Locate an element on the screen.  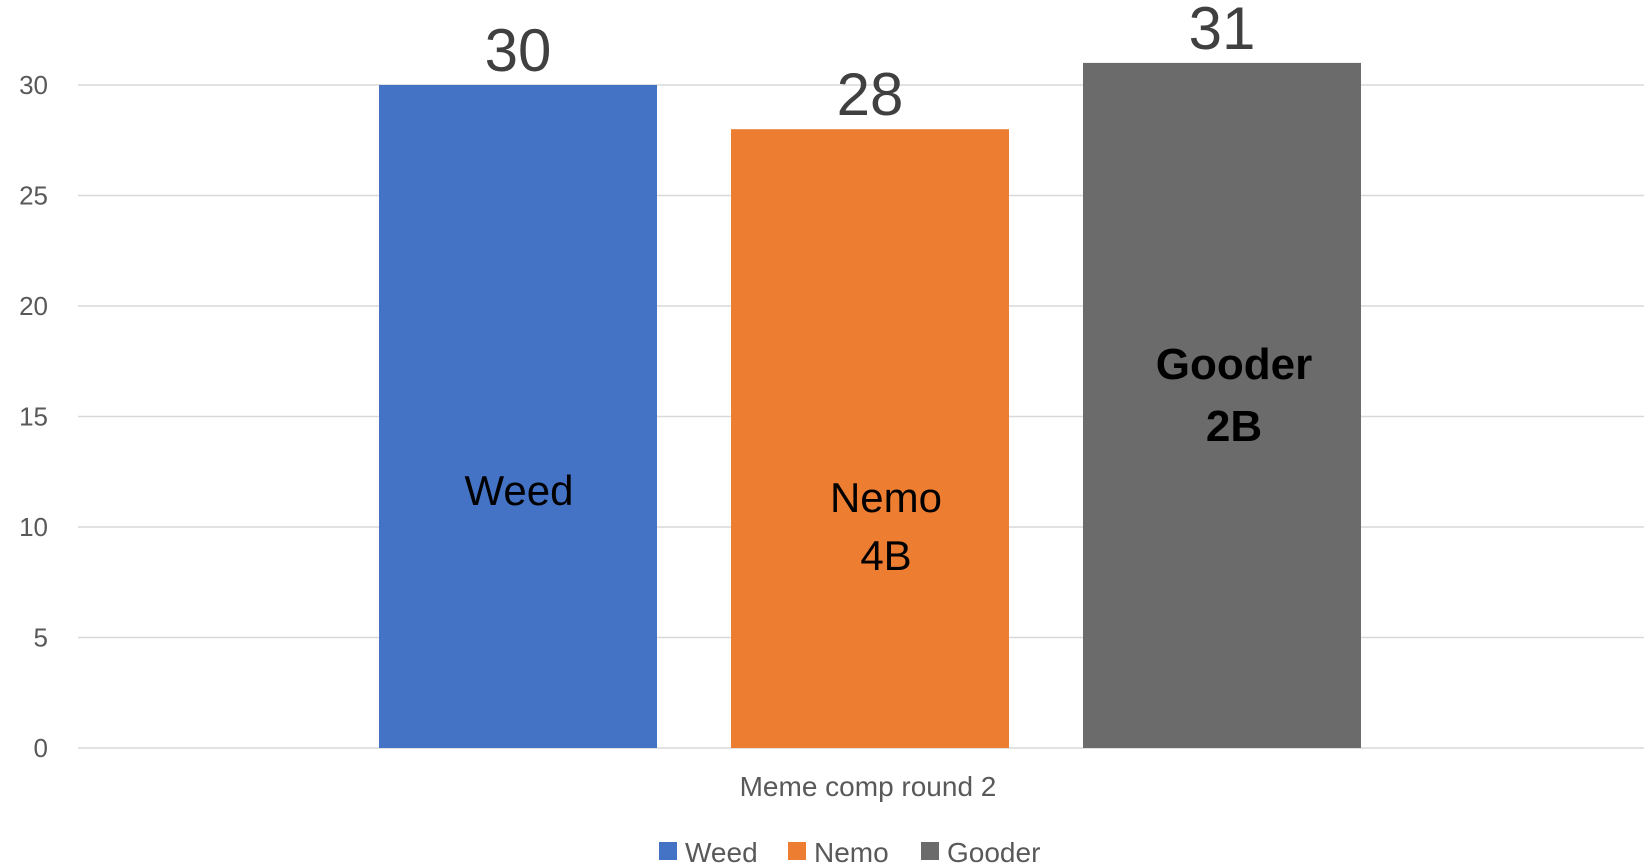
category-label: Meme comp round 2 is located at coordinates (868, 786).